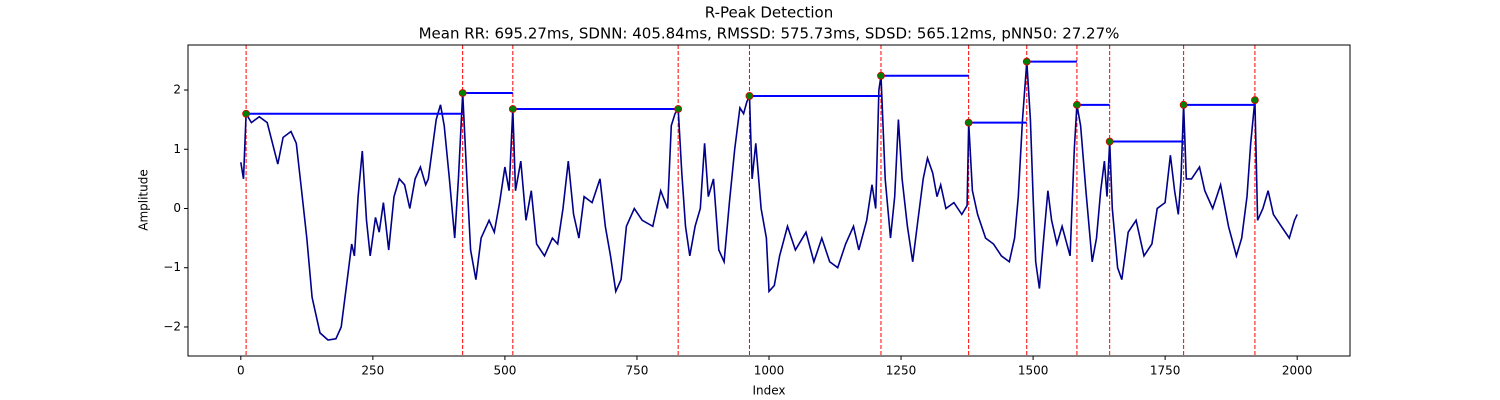  Describe the element at coordinates (504, 371) in the screenshot. I see `x-tick-label: 500` at that location.